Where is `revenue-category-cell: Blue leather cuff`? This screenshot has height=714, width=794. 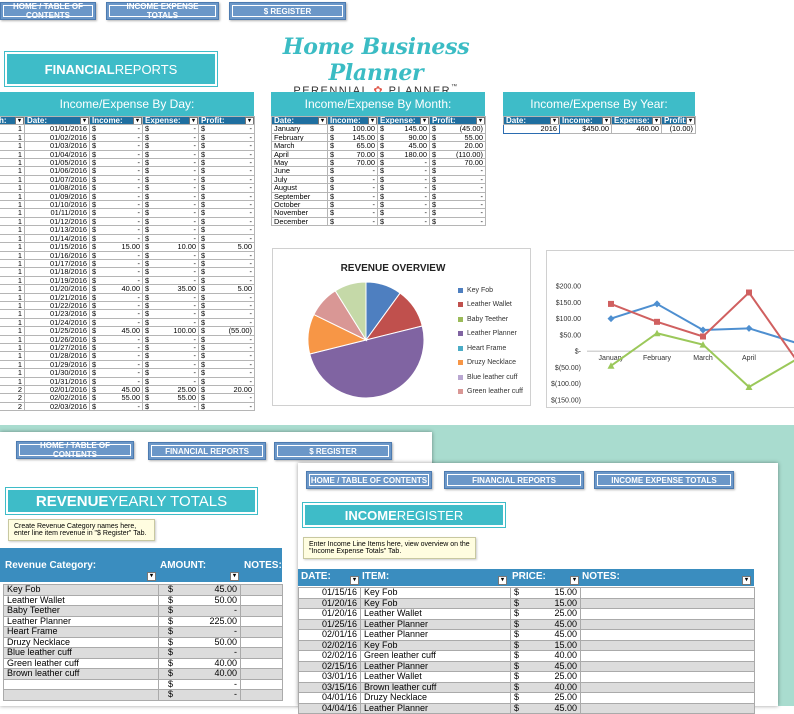
revenue-category-cell: Blue leather cuff is located at coordinates (81, 653).